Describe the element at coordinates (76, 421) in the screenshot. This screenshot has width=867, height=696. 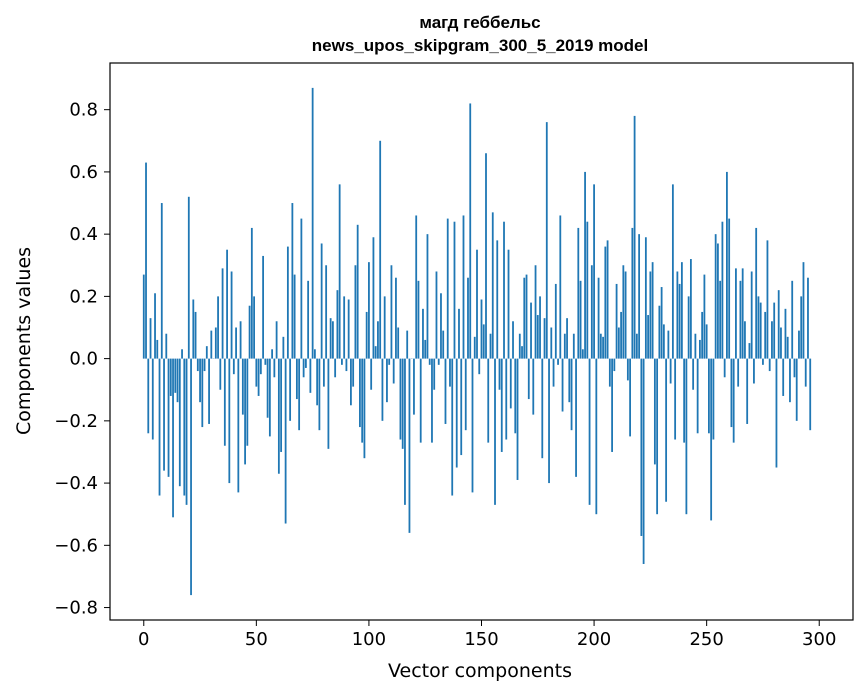
I see `y-tick-label: −0.2` at that location.